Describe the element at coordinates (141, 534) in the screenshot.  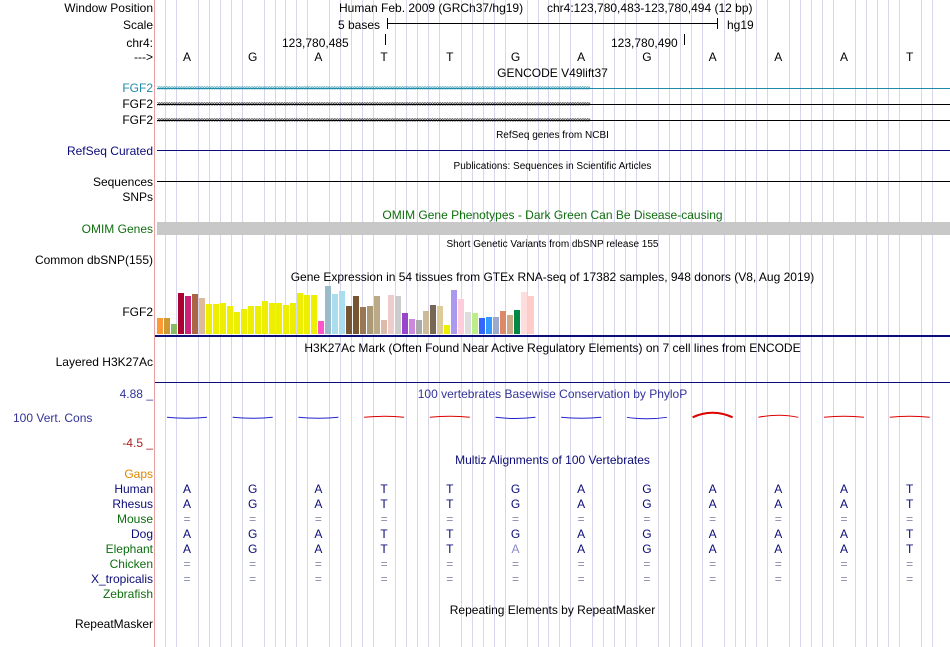
I see `species-label: Dog` at that location.